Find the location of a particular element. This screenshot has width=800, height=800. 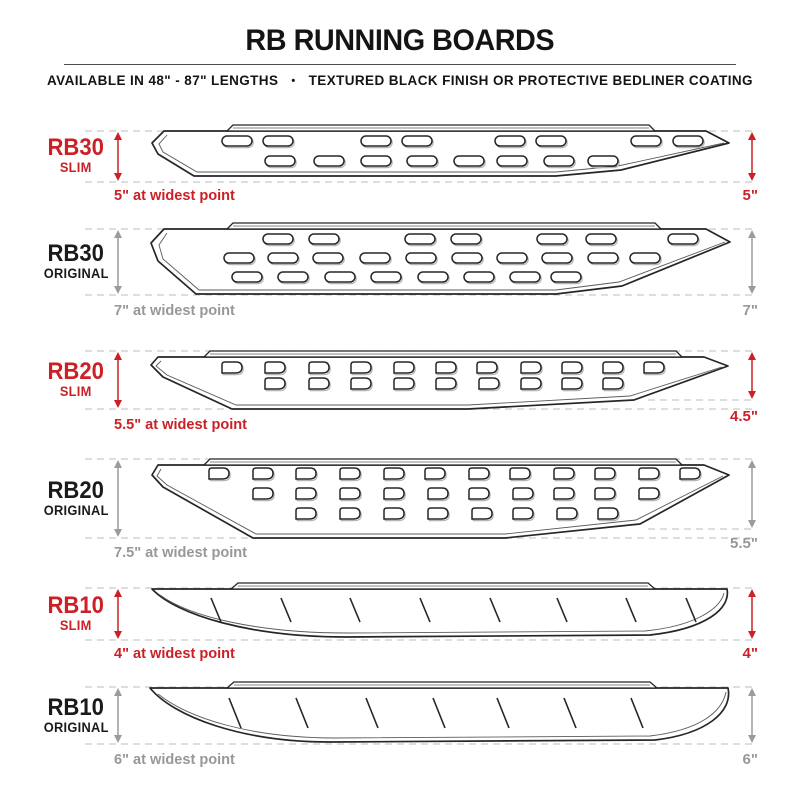

product-label: RB30 ORIGINAL is located at coordinates (76, 262).